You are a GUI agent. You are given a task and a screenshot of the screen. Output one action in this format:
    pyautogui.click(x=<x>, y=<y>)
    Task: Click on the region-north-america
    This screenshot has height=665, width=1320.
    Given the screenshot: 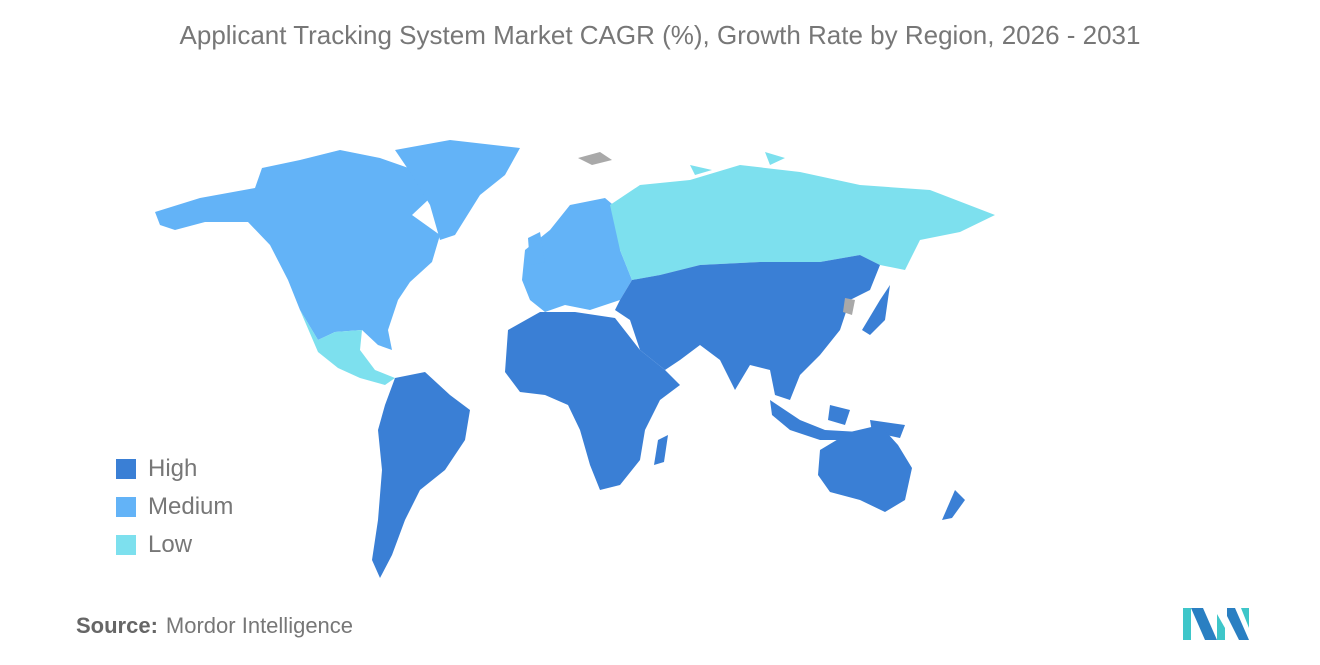 What is the action you would take?
    pyautogui.click(x=297, y=250)
    